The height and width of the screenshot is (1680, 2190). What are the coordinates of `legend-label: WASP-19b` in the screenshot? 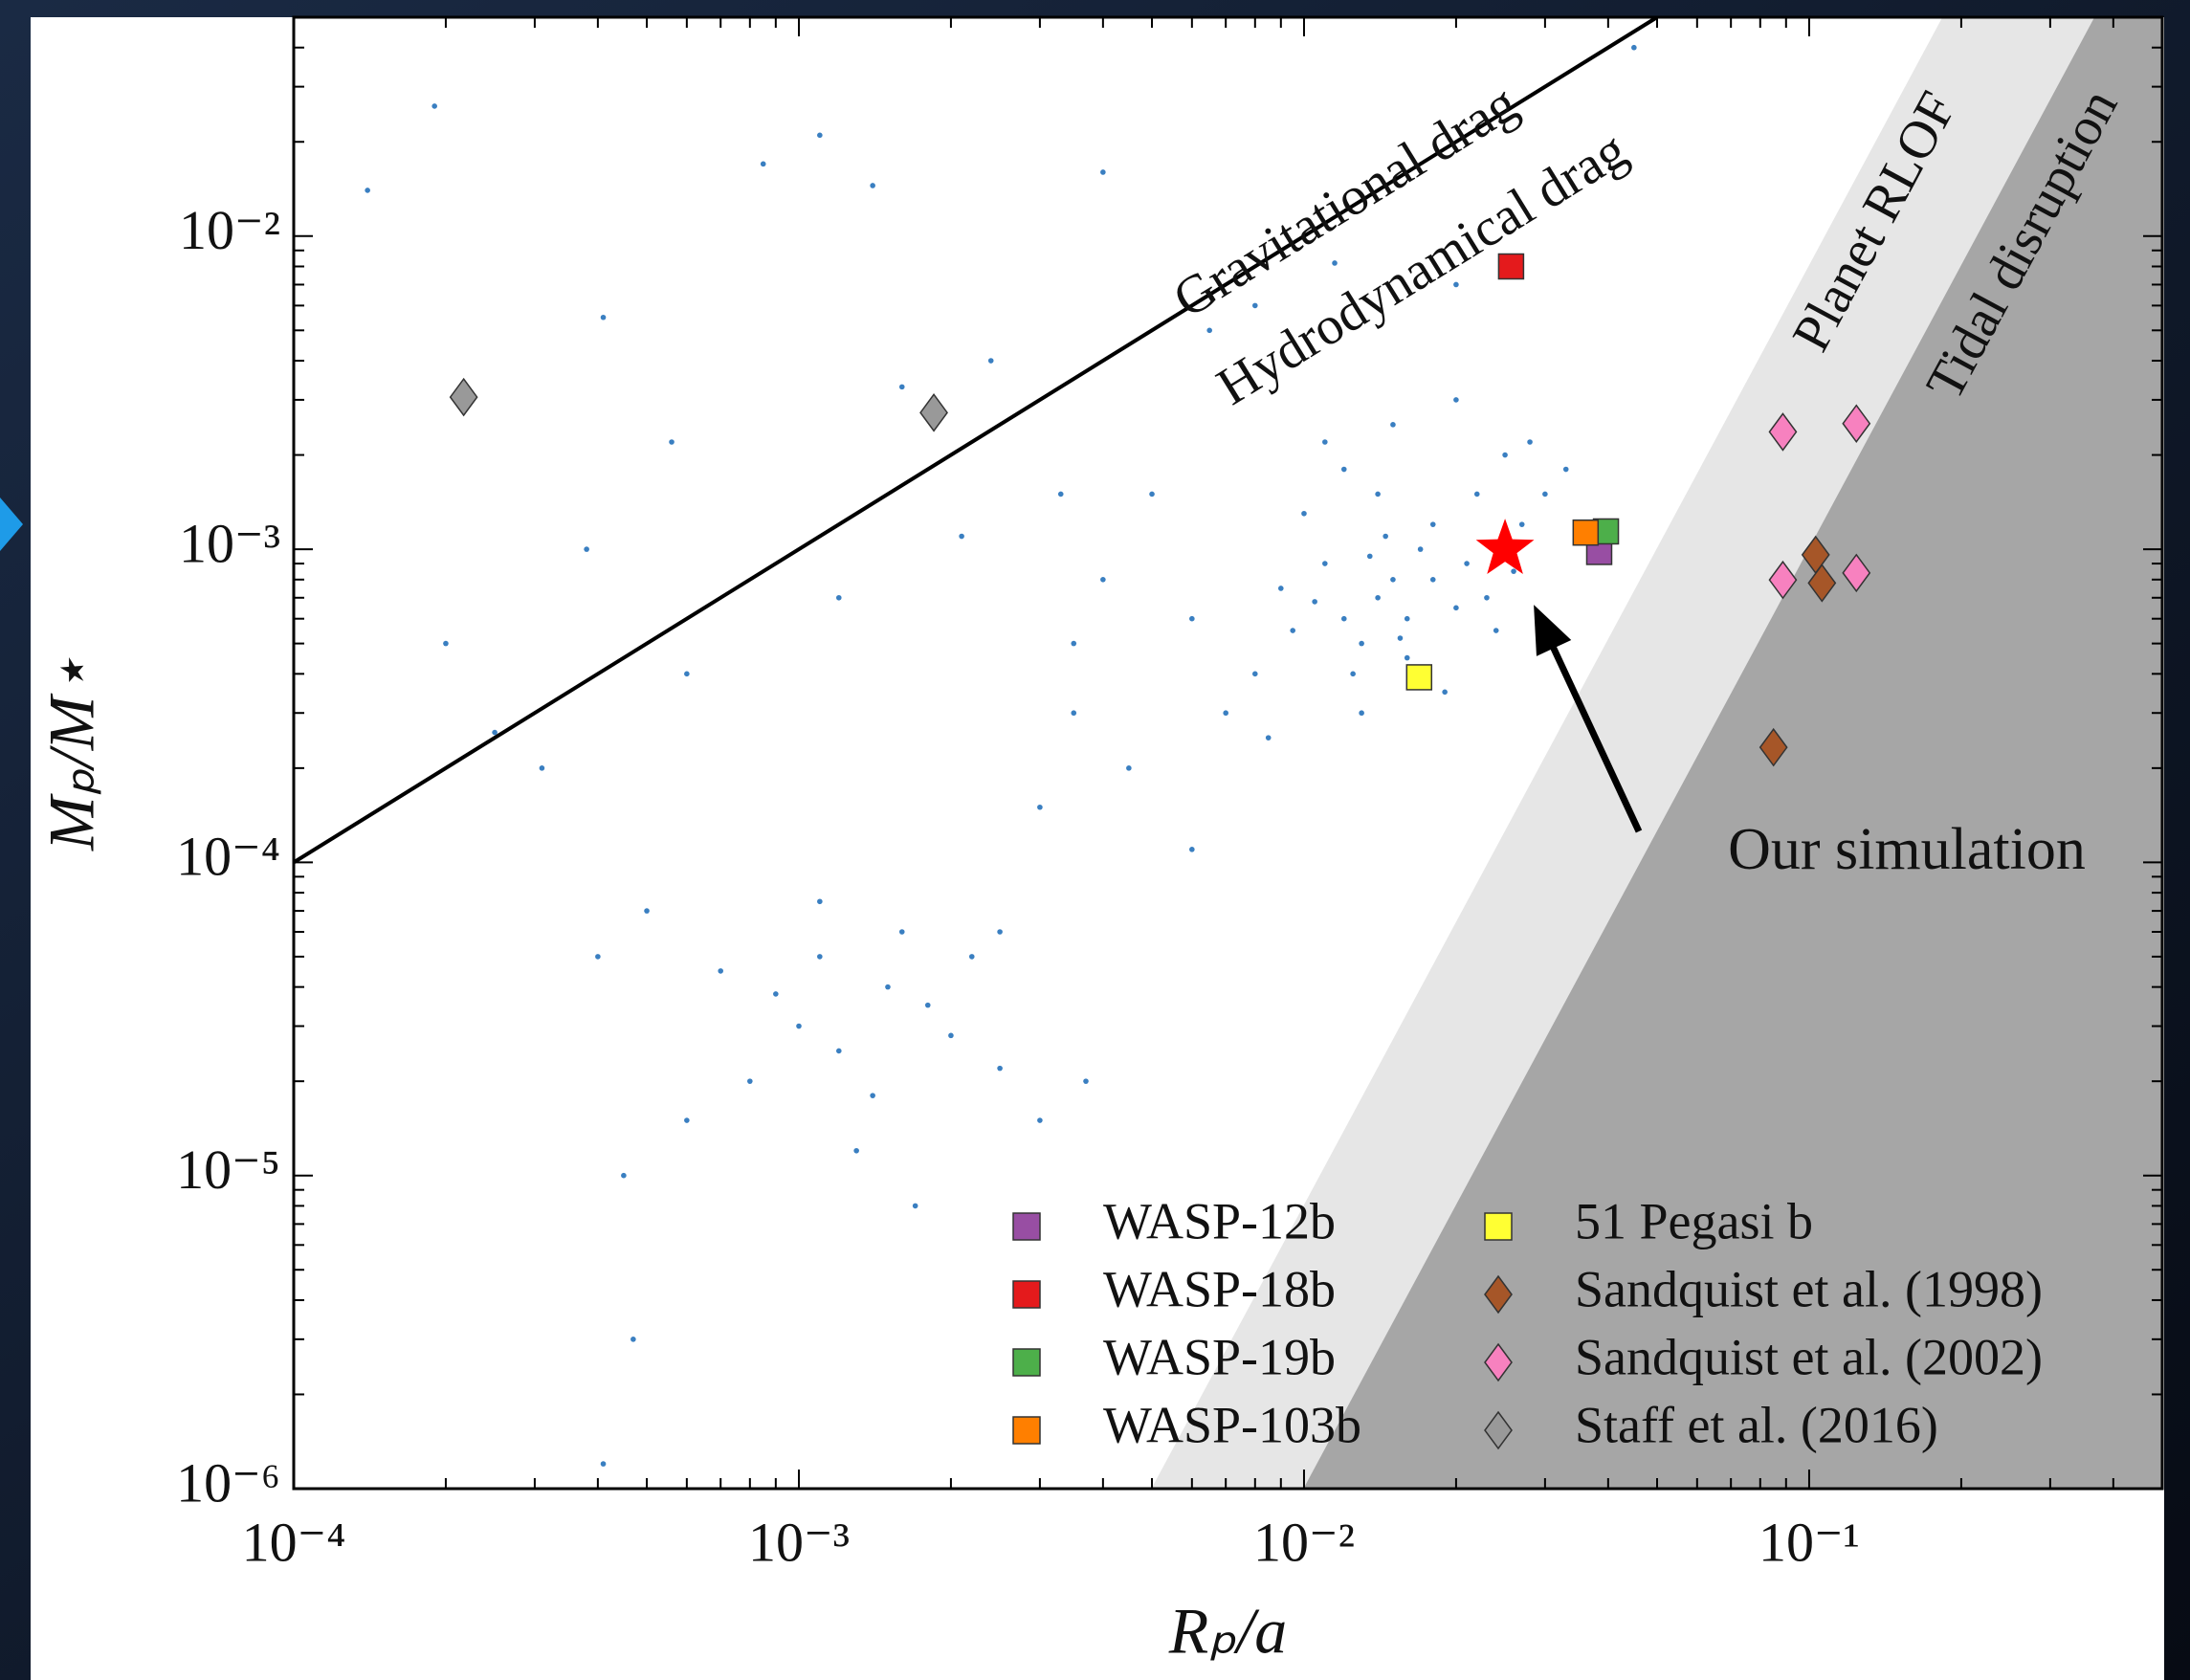 It's located at (1220, 1357).